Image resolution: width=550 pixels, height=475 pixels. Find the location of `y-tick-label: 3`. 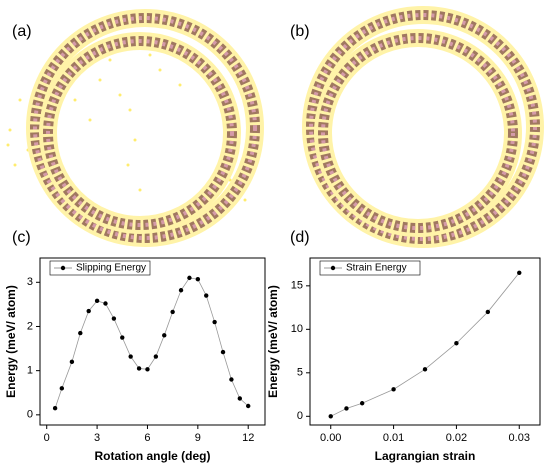

y-tick-label: 3 is located at coordinates (30, 282).